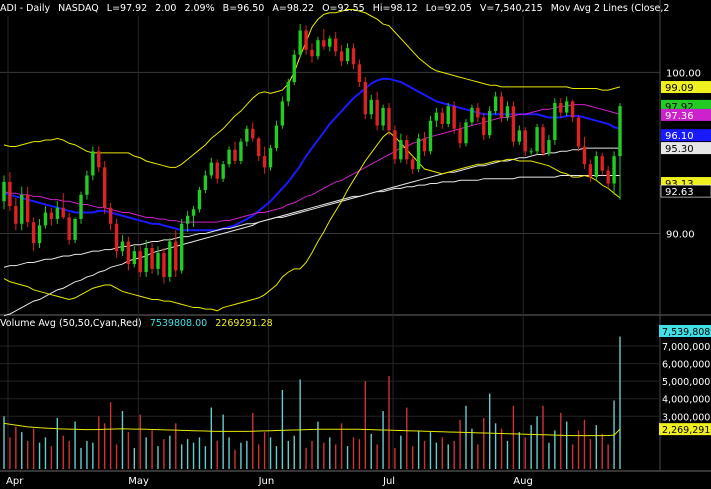 The height and width of the screenshot is (489, 711). I want to click on month-tick-label: May, so click(138, 481).